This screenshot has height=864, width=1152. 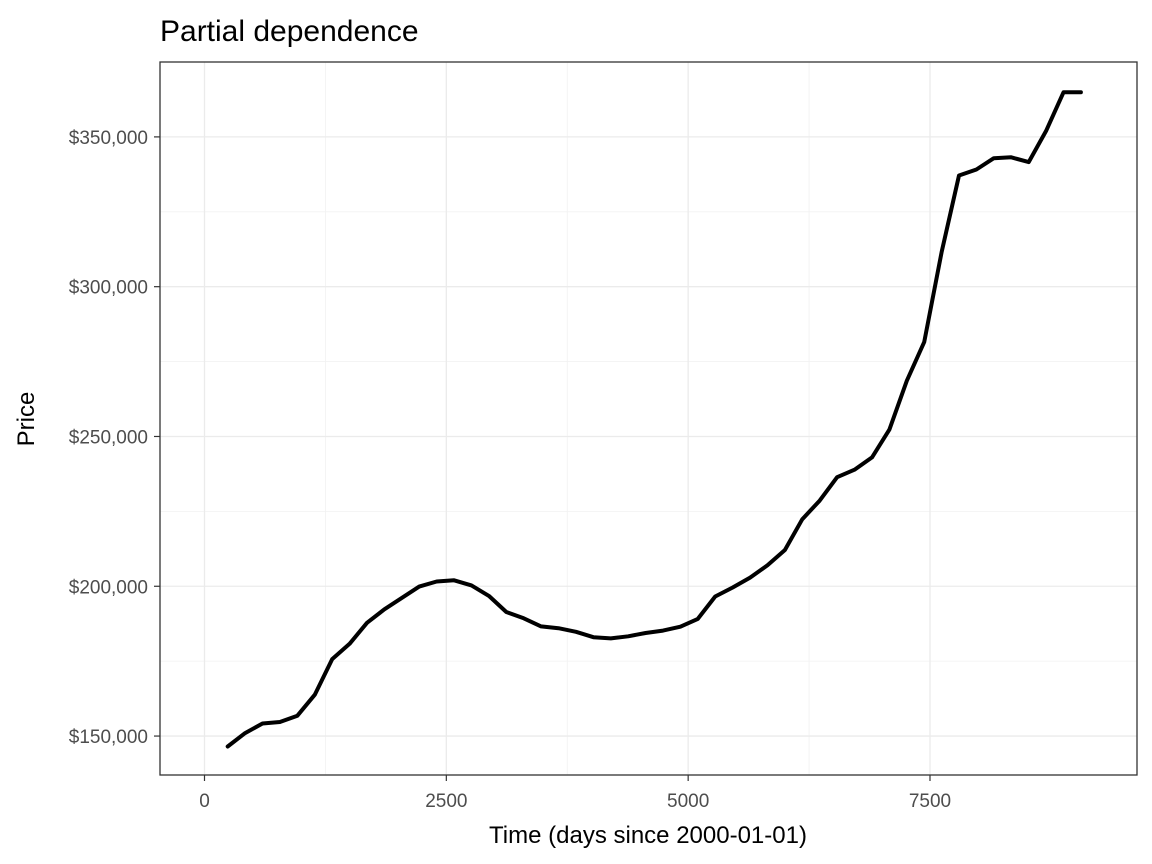 I want to click on y-axis-ticks: $150,000 $200,000 $250,000 $300,000 $350,000, so click(x=114, y=438).